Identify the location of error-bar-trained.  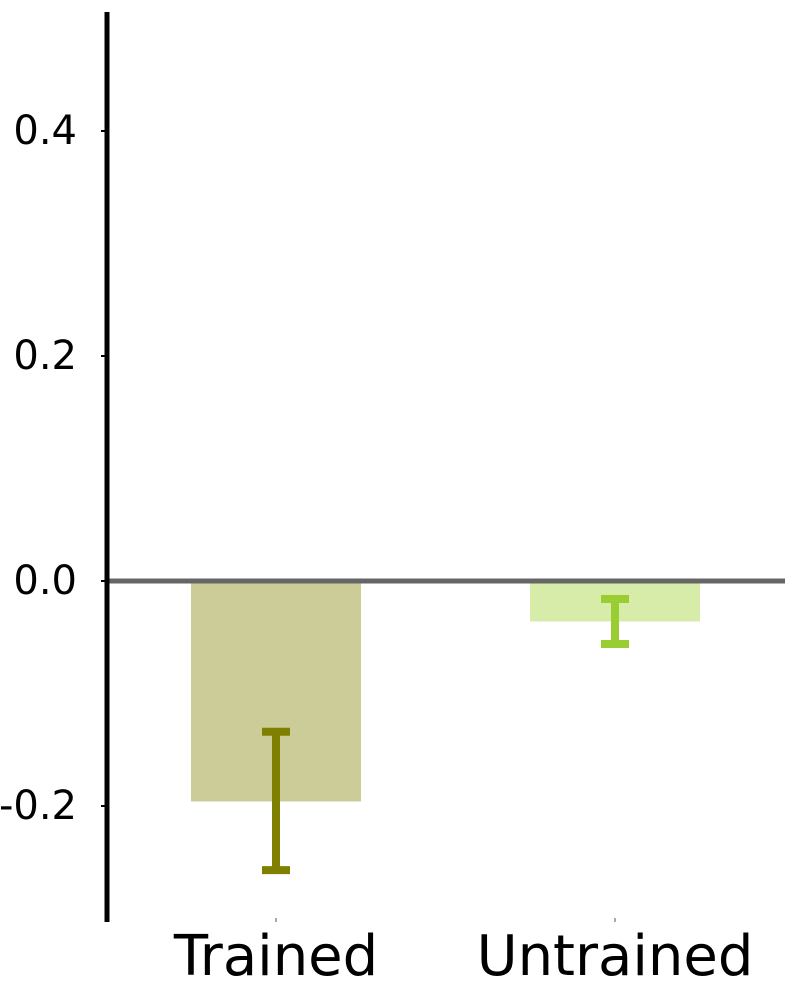
(276, 801).